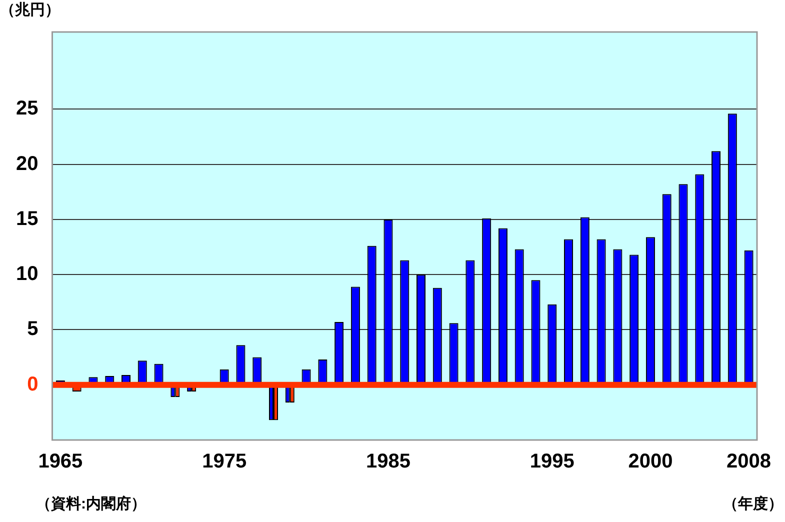 This screenshot has width=785, height=522. I want to click on x-tick-label: 2000, so click(650, 461).